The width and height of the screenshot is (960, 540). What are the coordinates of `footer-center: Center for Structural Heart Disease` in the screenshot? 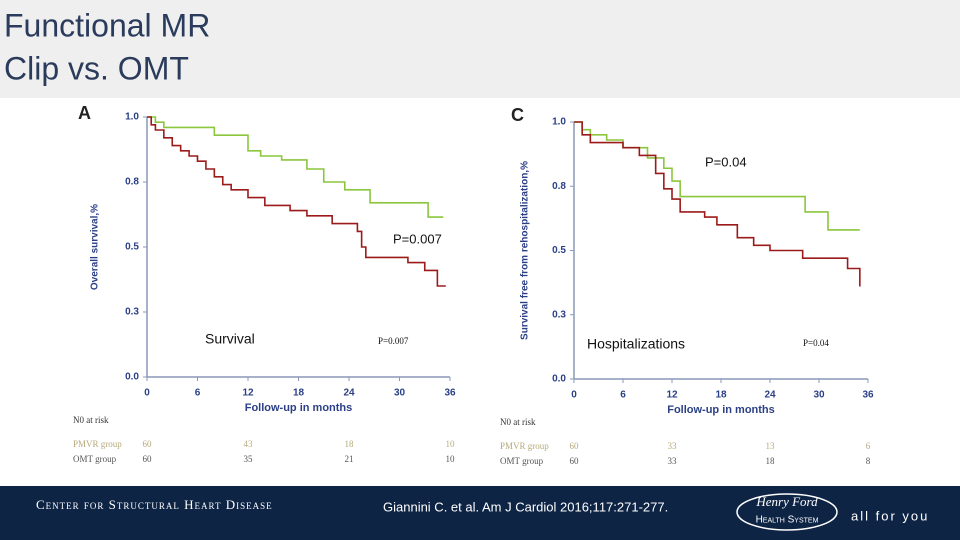 It's located at (154, 504).